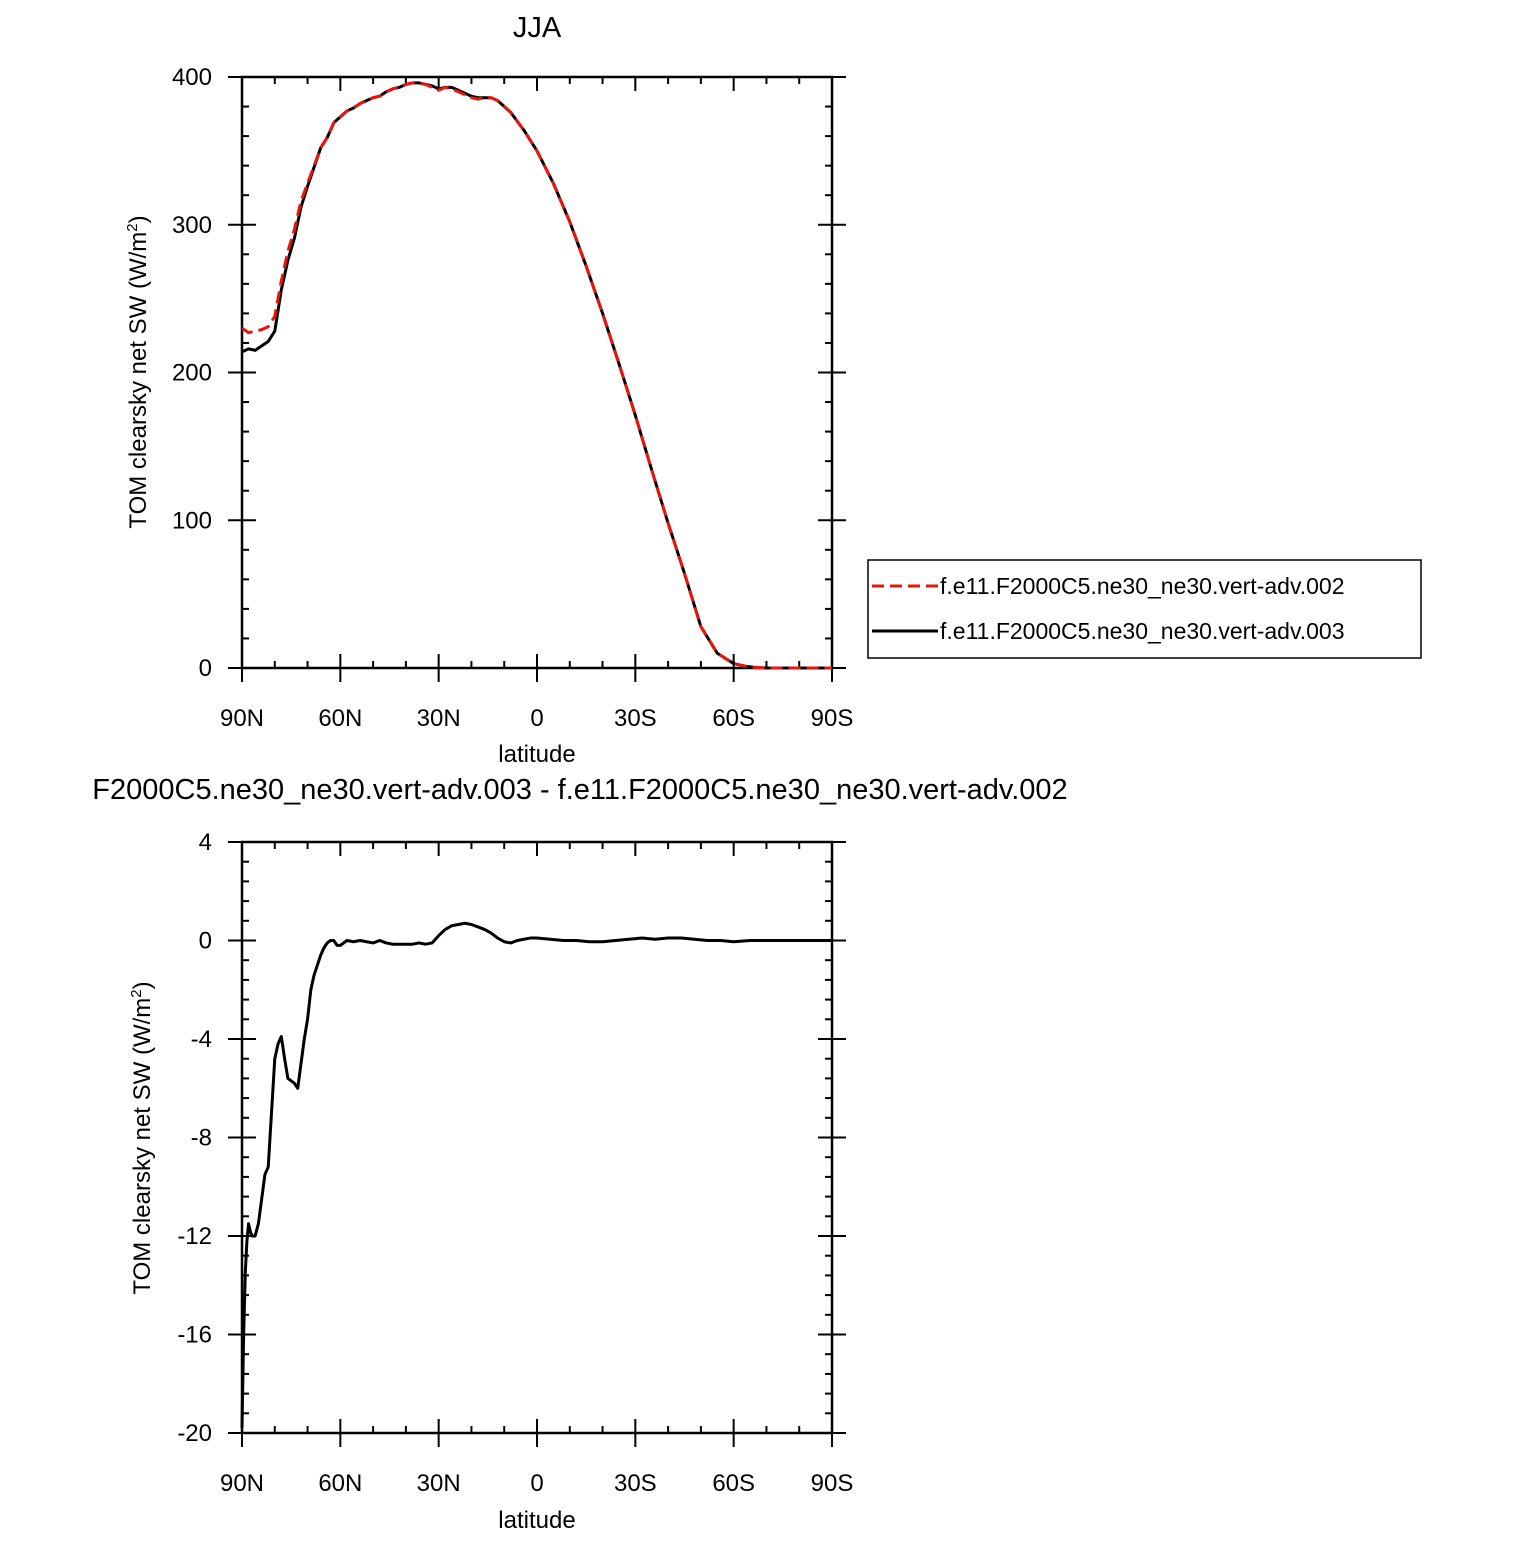  Describe the element at coordinates (536, 754) in the screenshot. I see `top-x-axis-label: latitude` at that location.